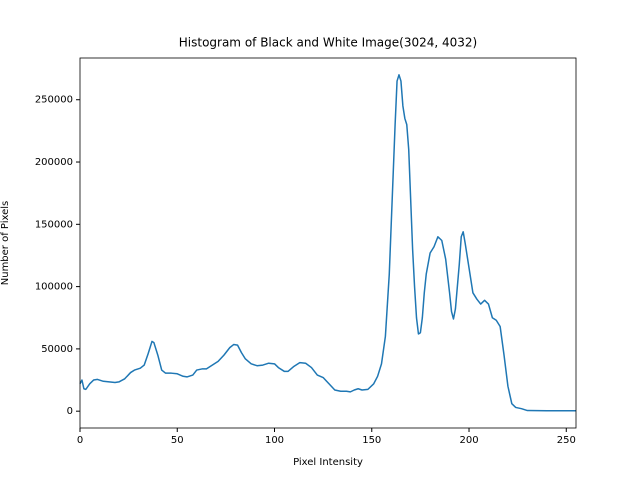 This screenshot has height=484, width=640. Describe the element at coordinates (54, 100) in the screenshot. I see `y-tick-label: 250000` at that location.